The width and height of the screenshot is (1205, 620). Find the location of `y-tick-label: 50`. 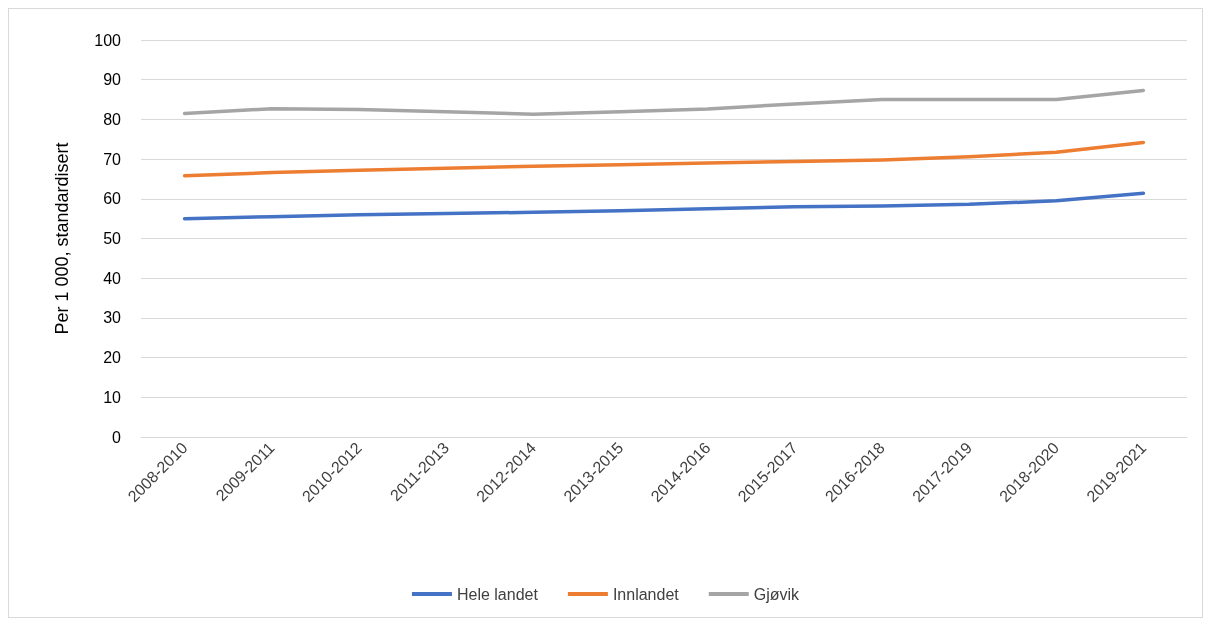

y-tick-label: 50 is located at coordinates (112, 238).